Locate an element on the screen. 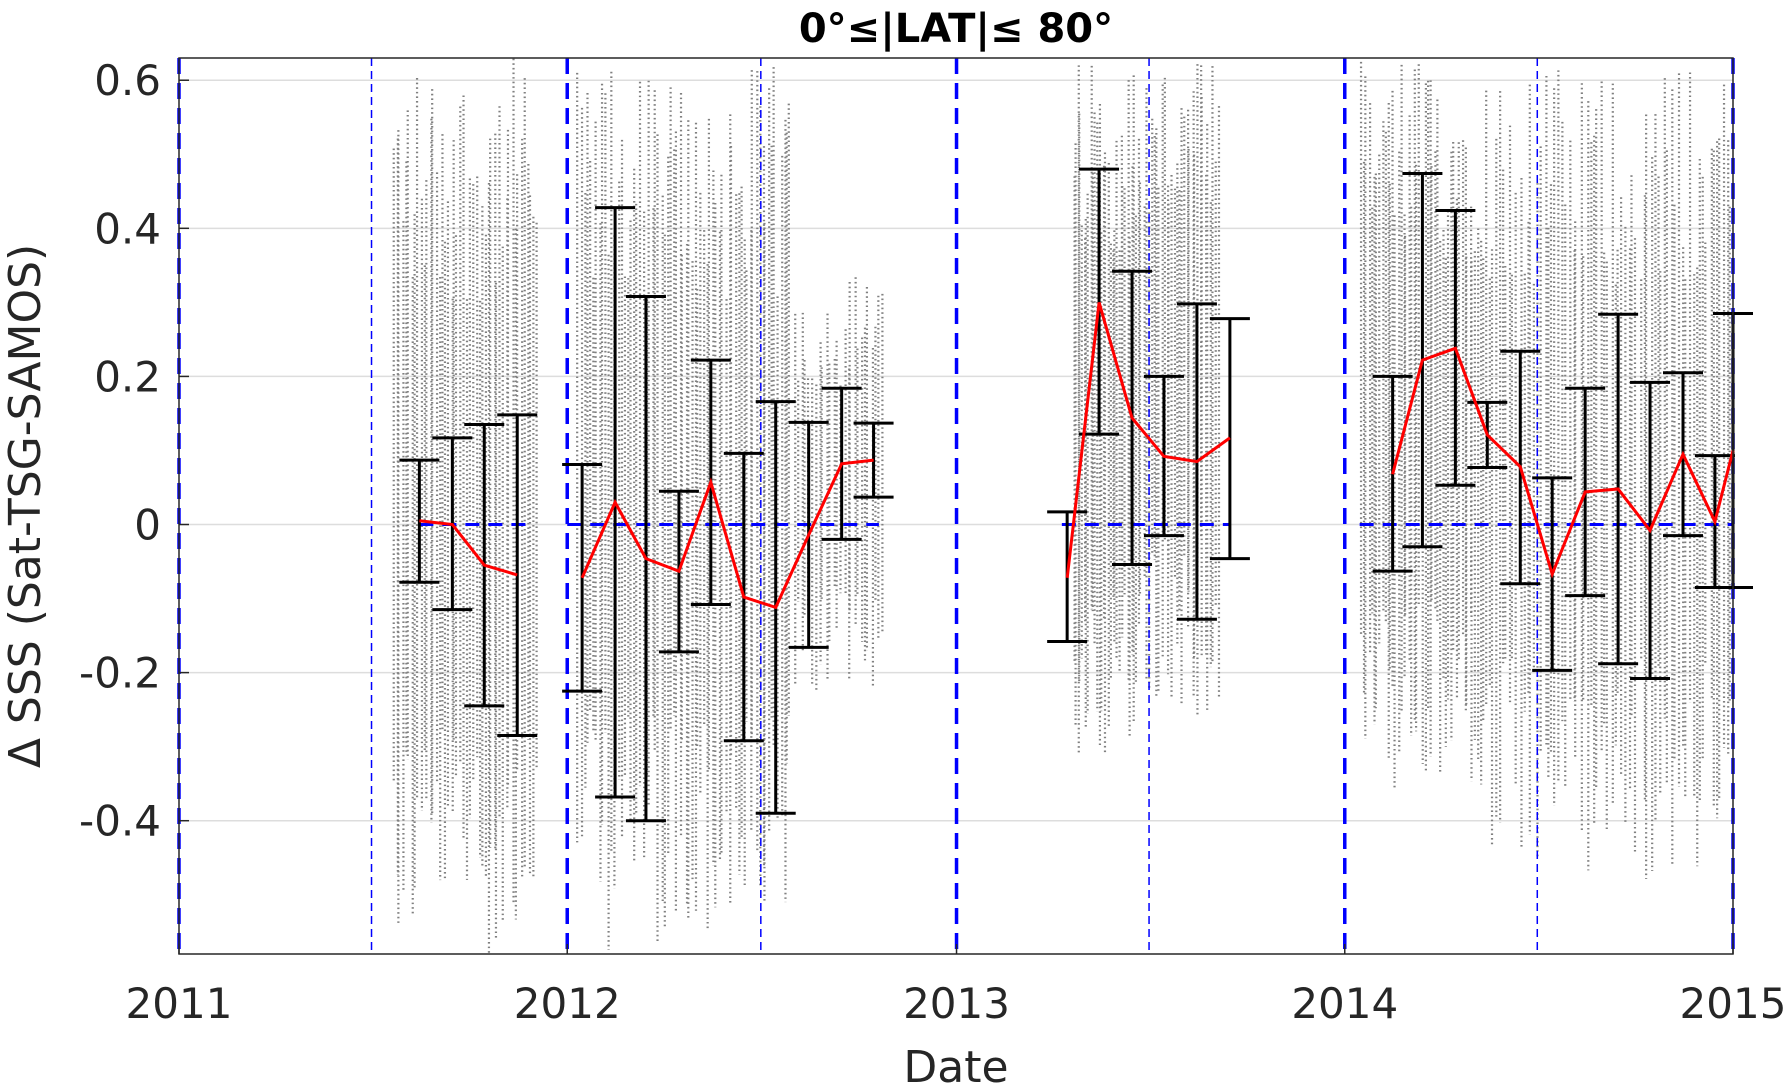  y-axis-label: Δ SSS (Sat-TSG-SAMOS) is located at coordinates (25, 506).